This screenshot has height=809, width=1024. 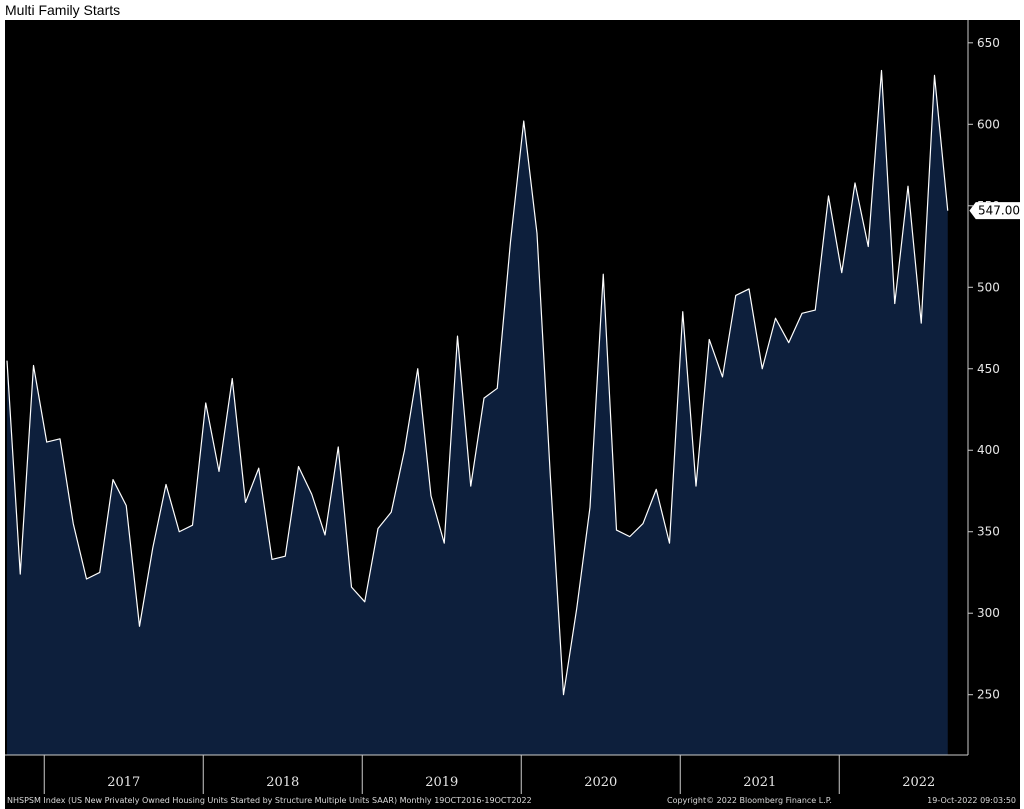 I want to click on footer-timestamp: 19-Oct-2022 09:03:50, so click(x=971, y=800).